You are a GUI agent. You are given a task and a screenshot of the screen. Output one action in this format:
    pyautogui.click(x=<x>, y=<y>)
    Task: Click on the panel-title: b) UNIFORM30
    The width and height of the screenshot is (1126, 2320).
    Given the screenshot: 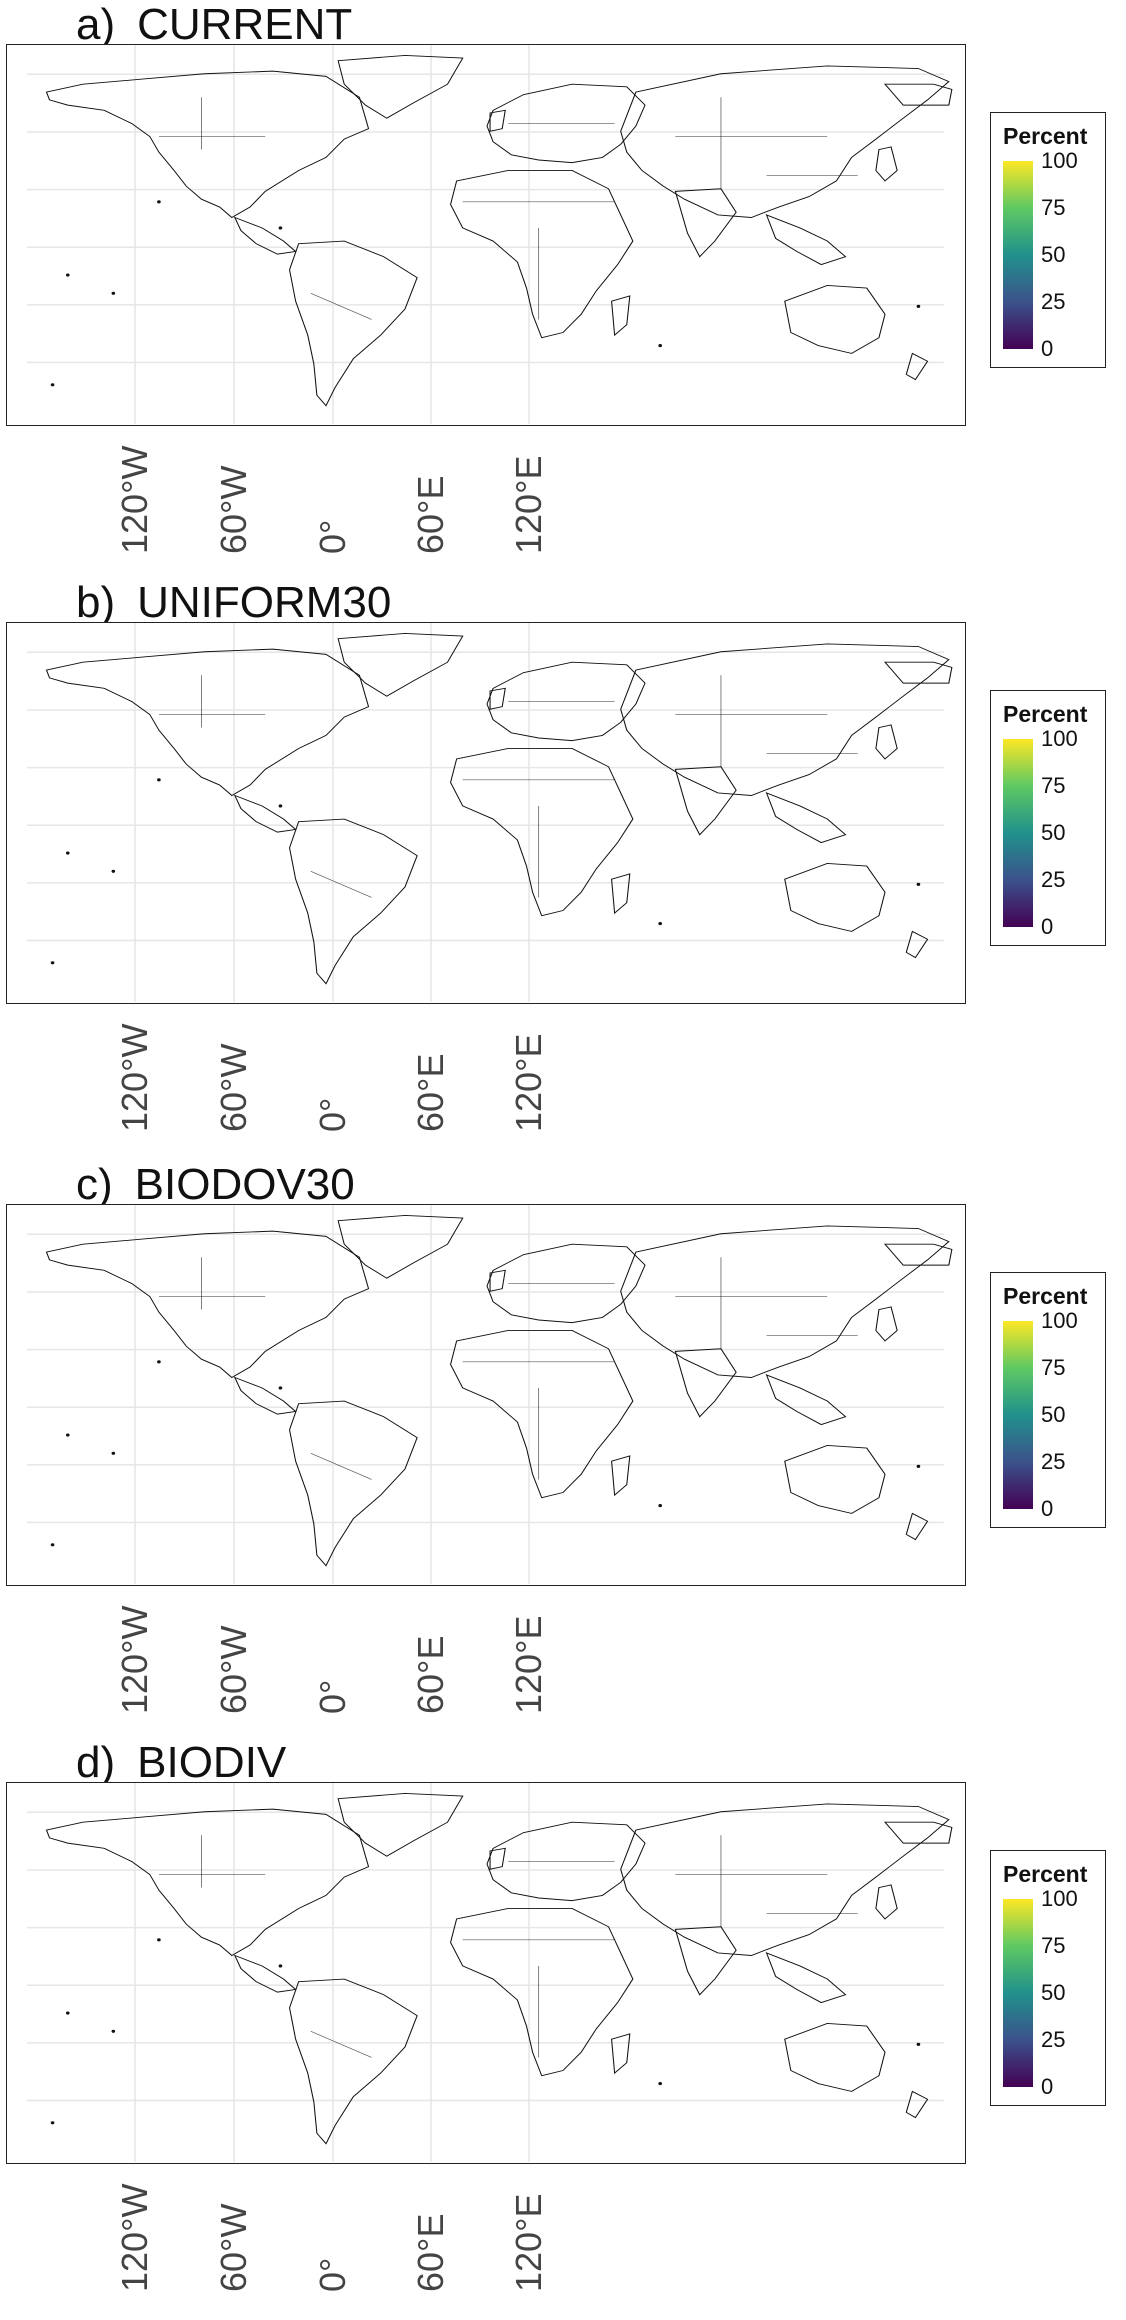 What is the action you would take?
    pyautogui.click(x=234, y=602)
    